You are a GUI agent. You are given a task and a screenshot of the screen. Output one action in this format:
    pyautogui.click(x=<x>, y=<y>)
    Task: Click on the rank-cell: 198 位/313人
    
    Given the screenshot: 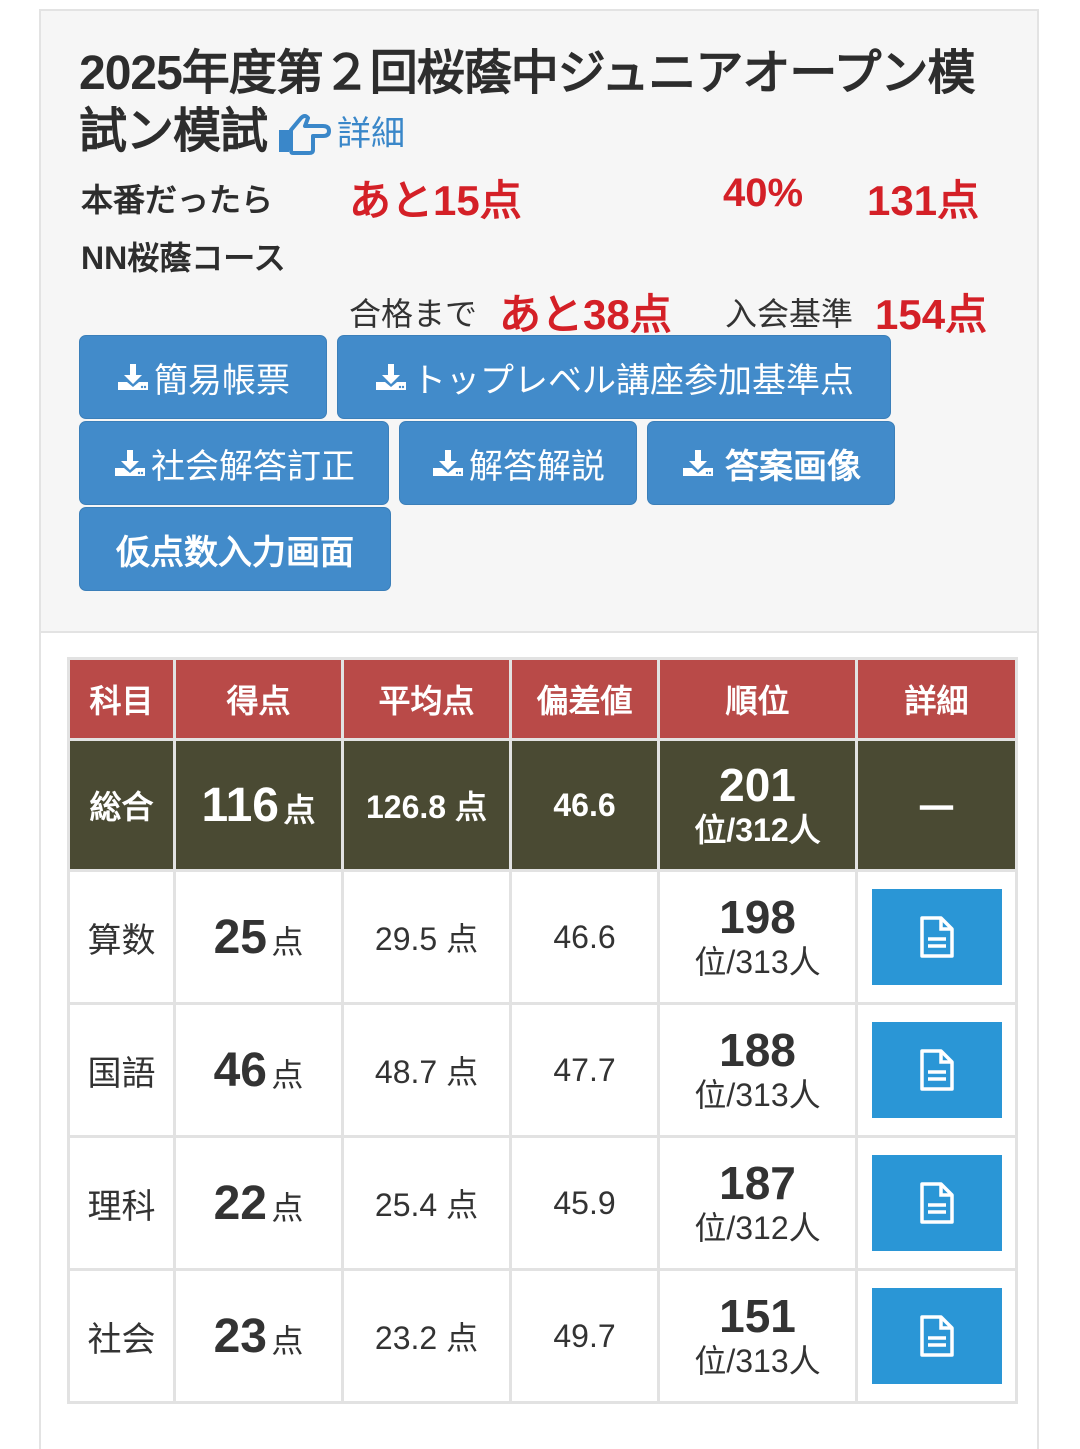 What is the action you would take?
    pyautogui.click(x=757, y=937)
    